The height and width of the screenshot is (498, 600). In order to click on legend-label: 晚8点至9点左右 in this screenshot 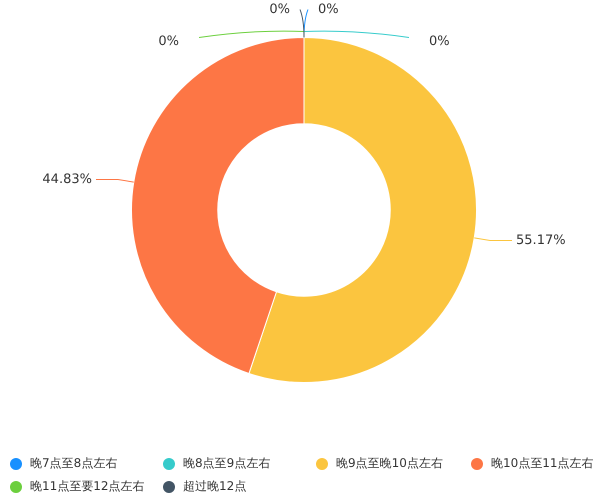, I will do `click(226, 463)`.